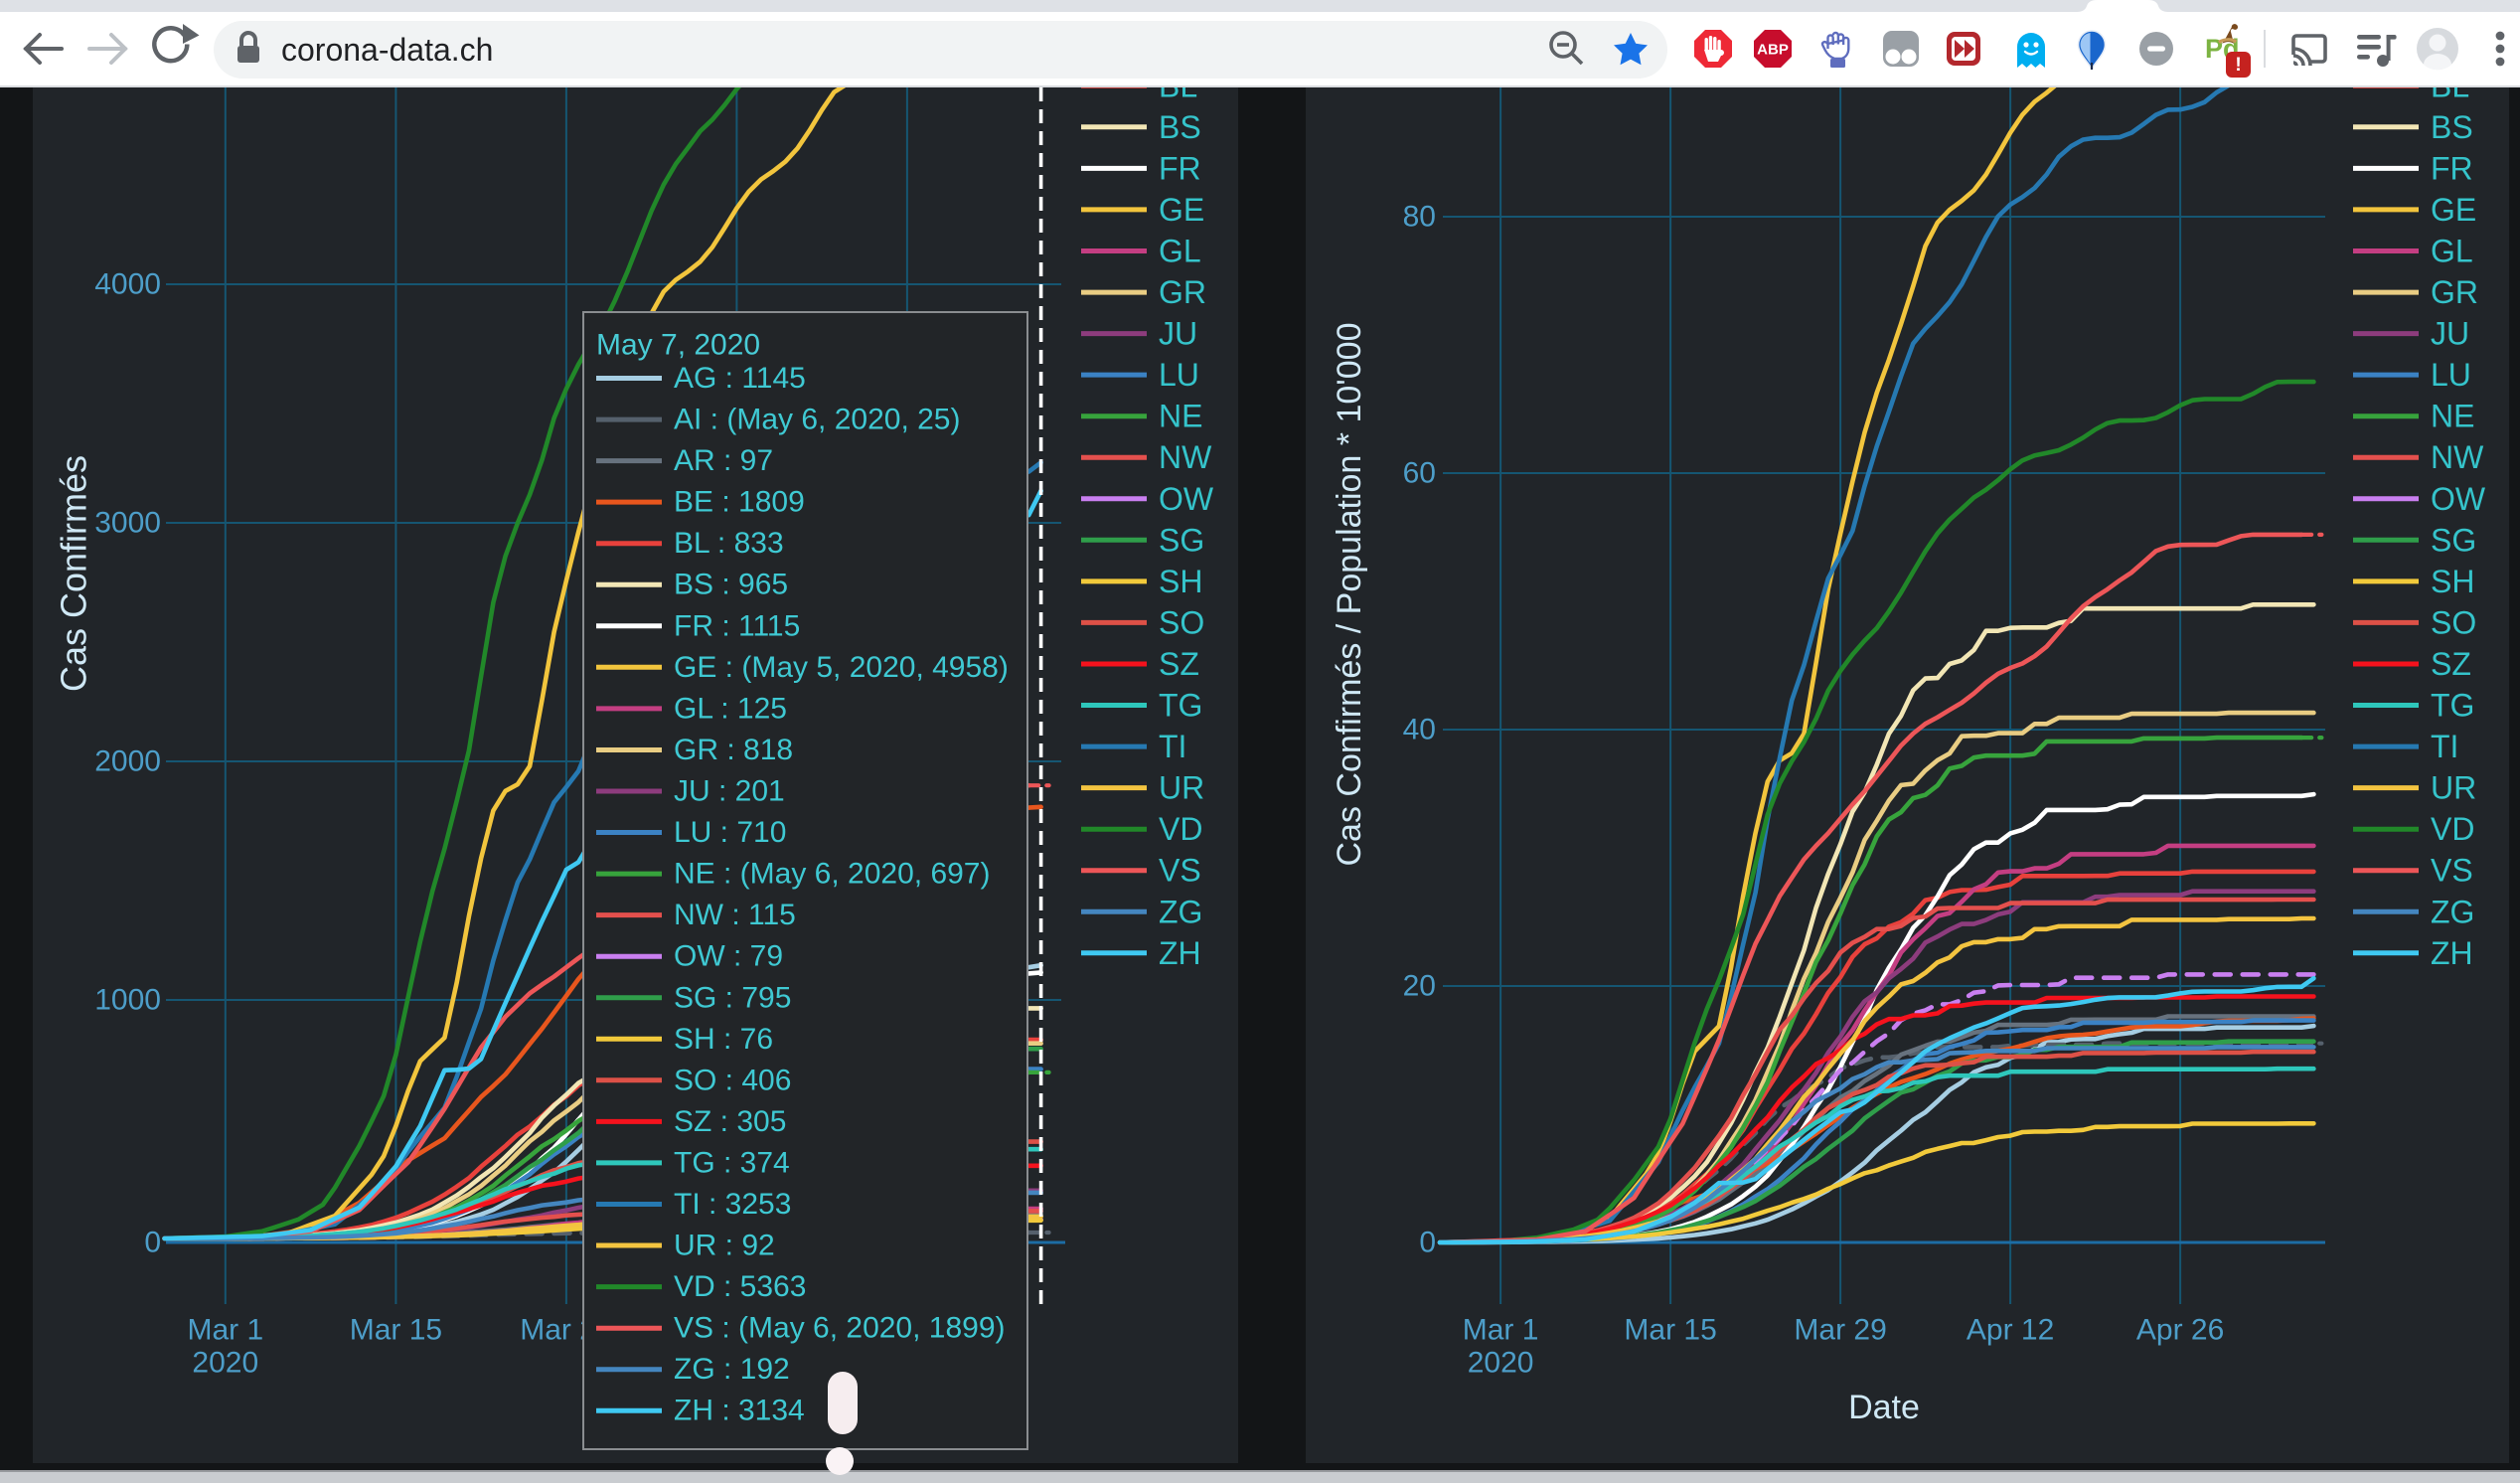 This screenshot has height=1483, width=2520. What do you see at coordinates (733, 750) in the screenshot?
I see `svg-text: GR : 818` at bounding box center [733, 750].